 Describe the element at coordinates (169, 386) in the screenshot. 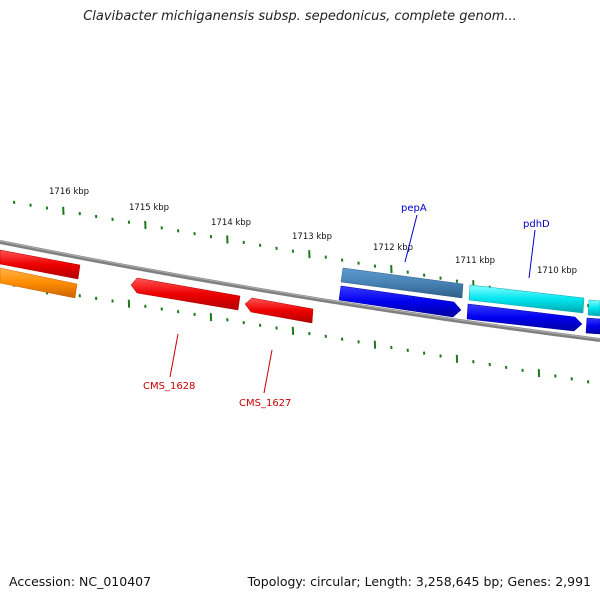

I see `gene-label-cms1628: CMS_1628` at that location.